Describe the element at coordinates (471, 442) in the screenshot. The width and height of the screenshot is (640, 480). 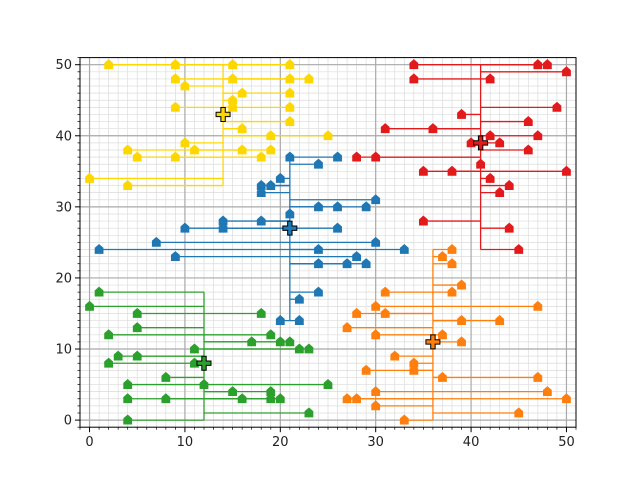
I see `x-tick-label: 40` at that location.